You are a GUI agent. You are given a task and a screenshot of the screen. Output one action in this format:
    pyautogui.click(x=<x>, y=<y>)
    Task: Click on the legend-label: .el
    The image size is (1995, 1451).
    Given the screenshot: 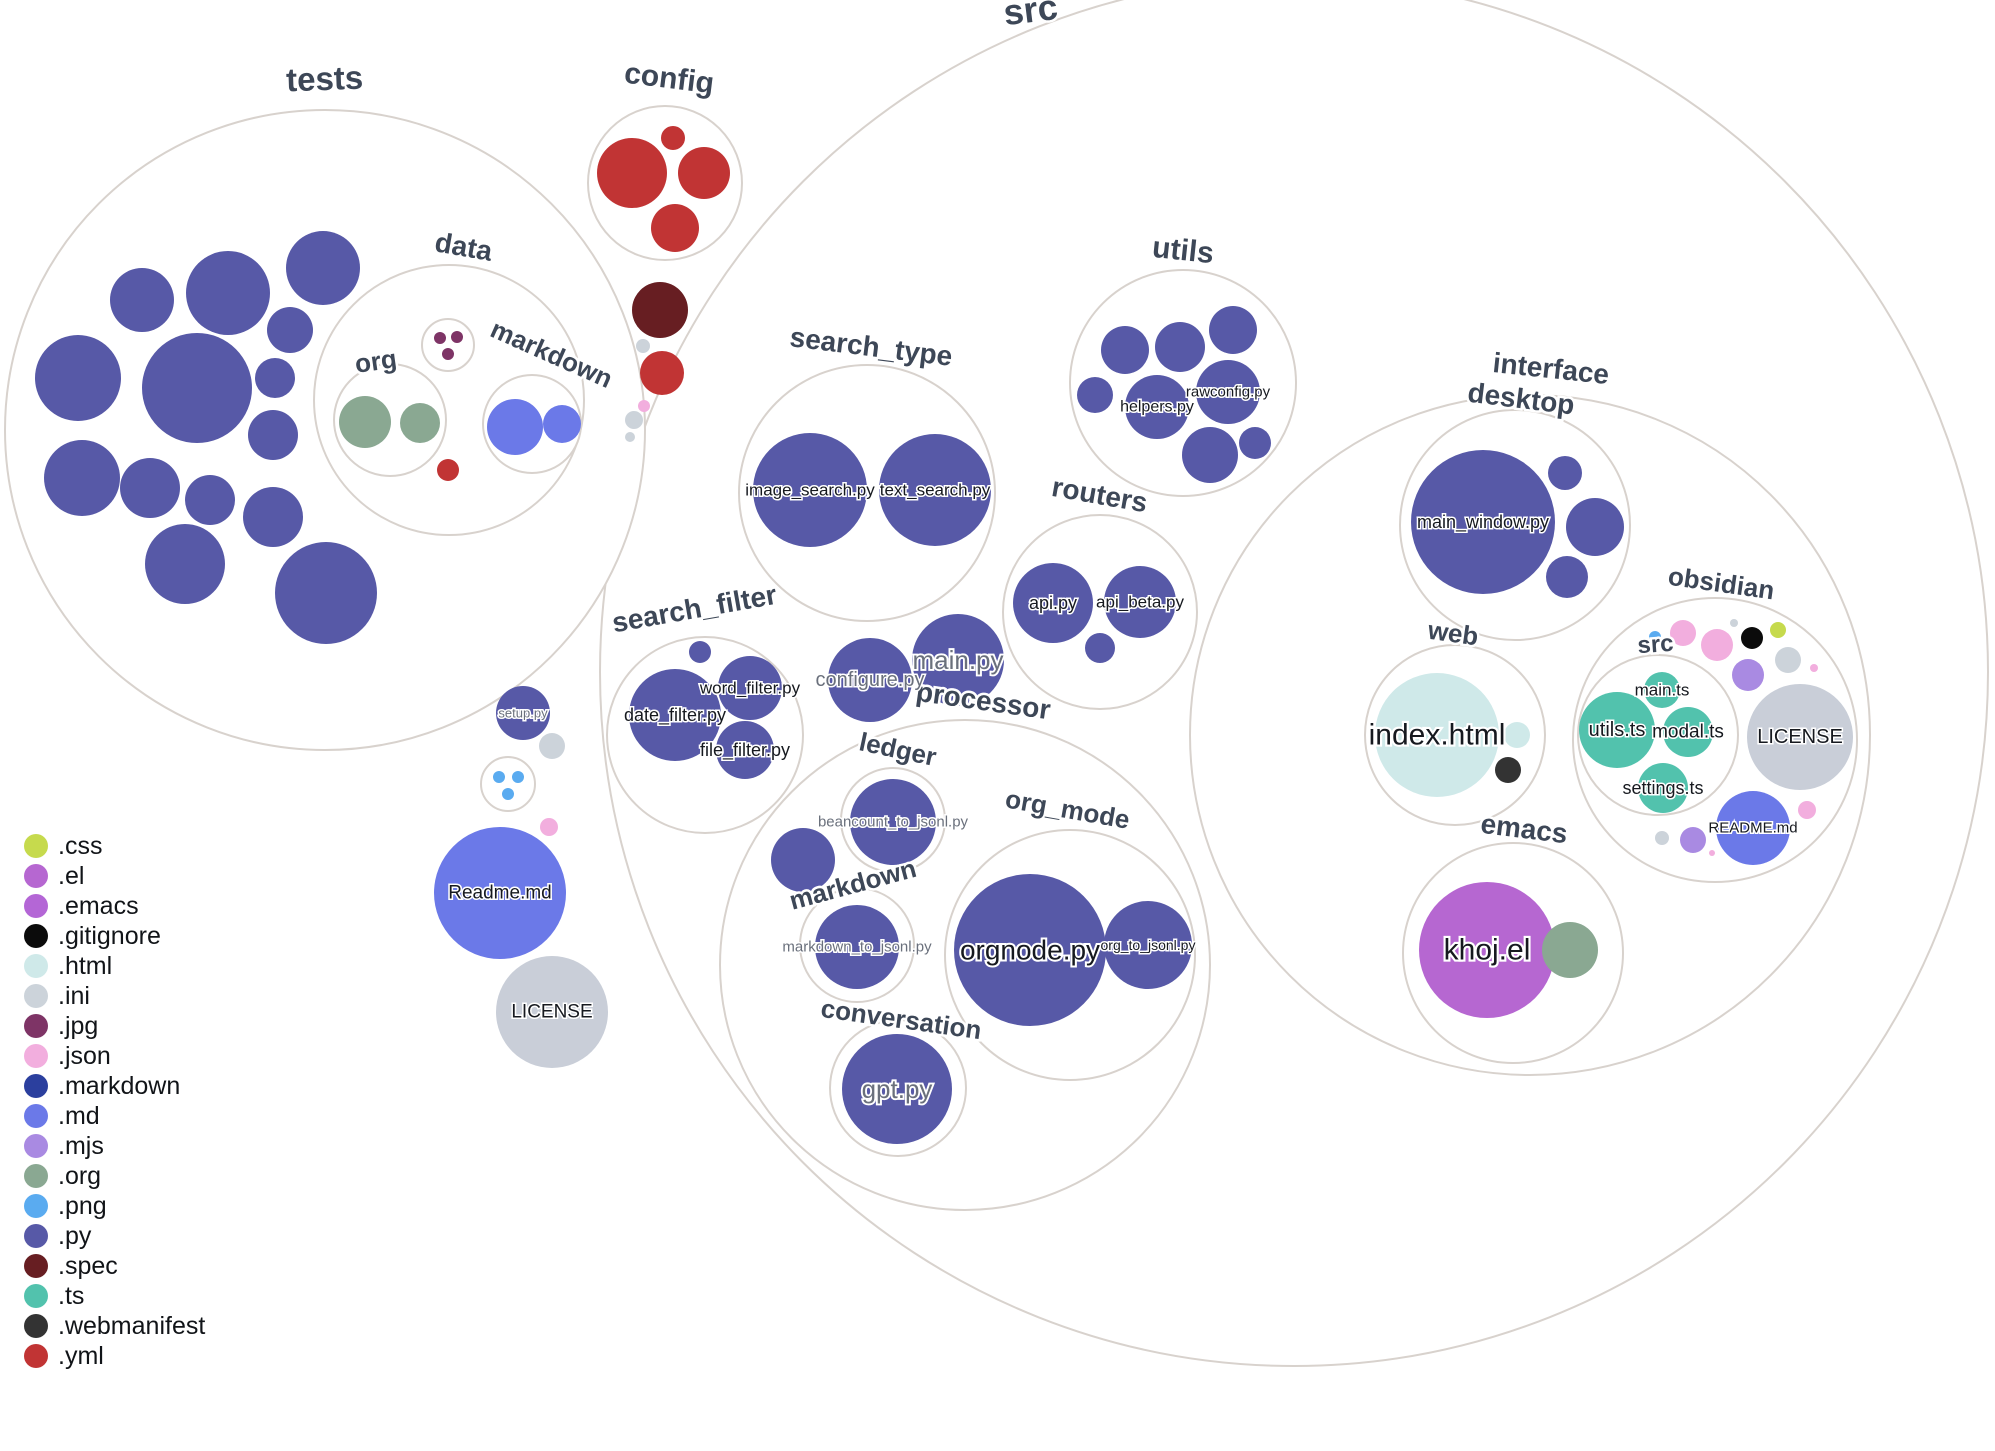 What is the action you would take?
    pyautogui.click(x=71, y=876)
    